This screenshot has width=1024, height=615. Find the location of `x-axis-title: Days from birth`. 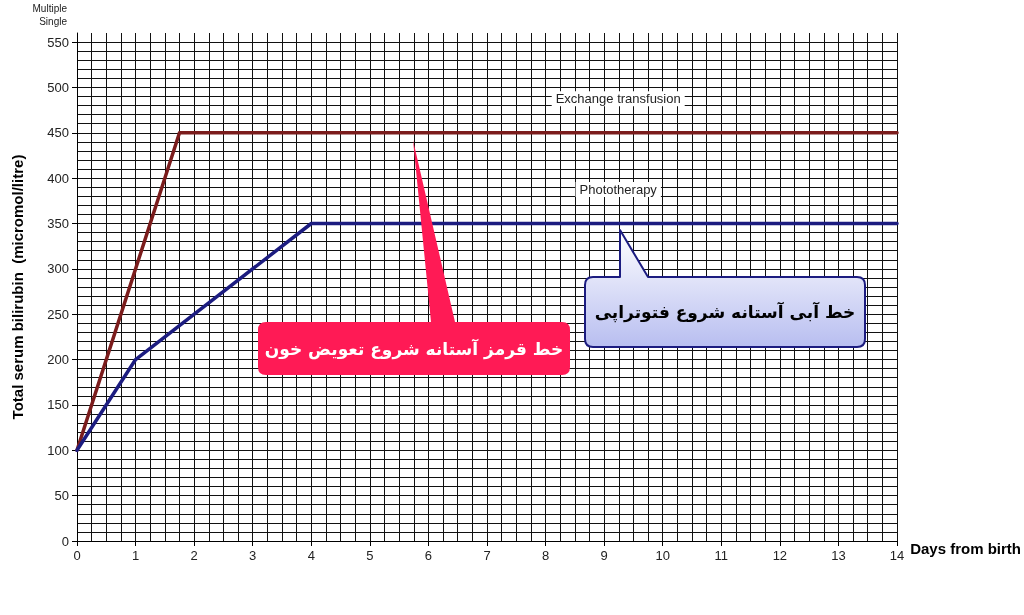

x-axis-title: Days from birth is located at coordinates (965, 548).